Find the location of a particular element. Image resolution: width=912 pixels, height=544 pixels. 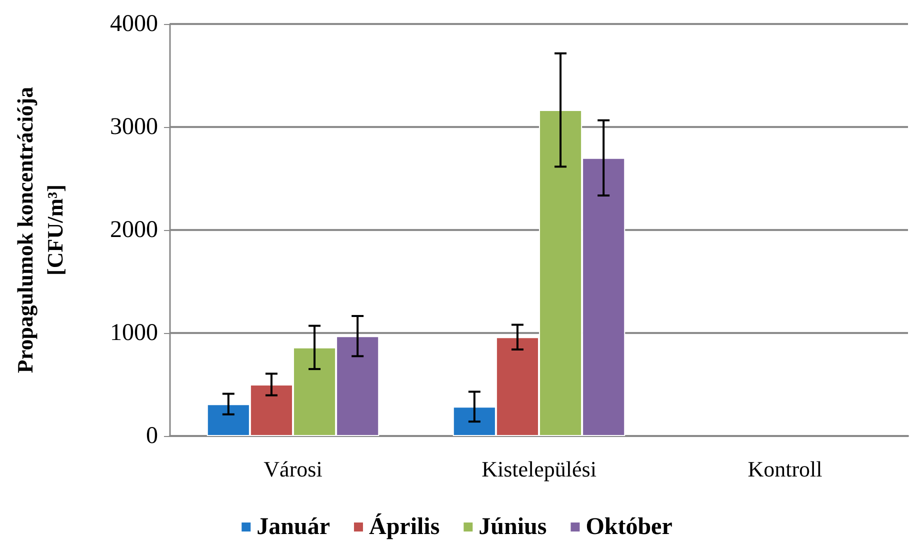

legend-label: Június is located at coordinates (512, 527).